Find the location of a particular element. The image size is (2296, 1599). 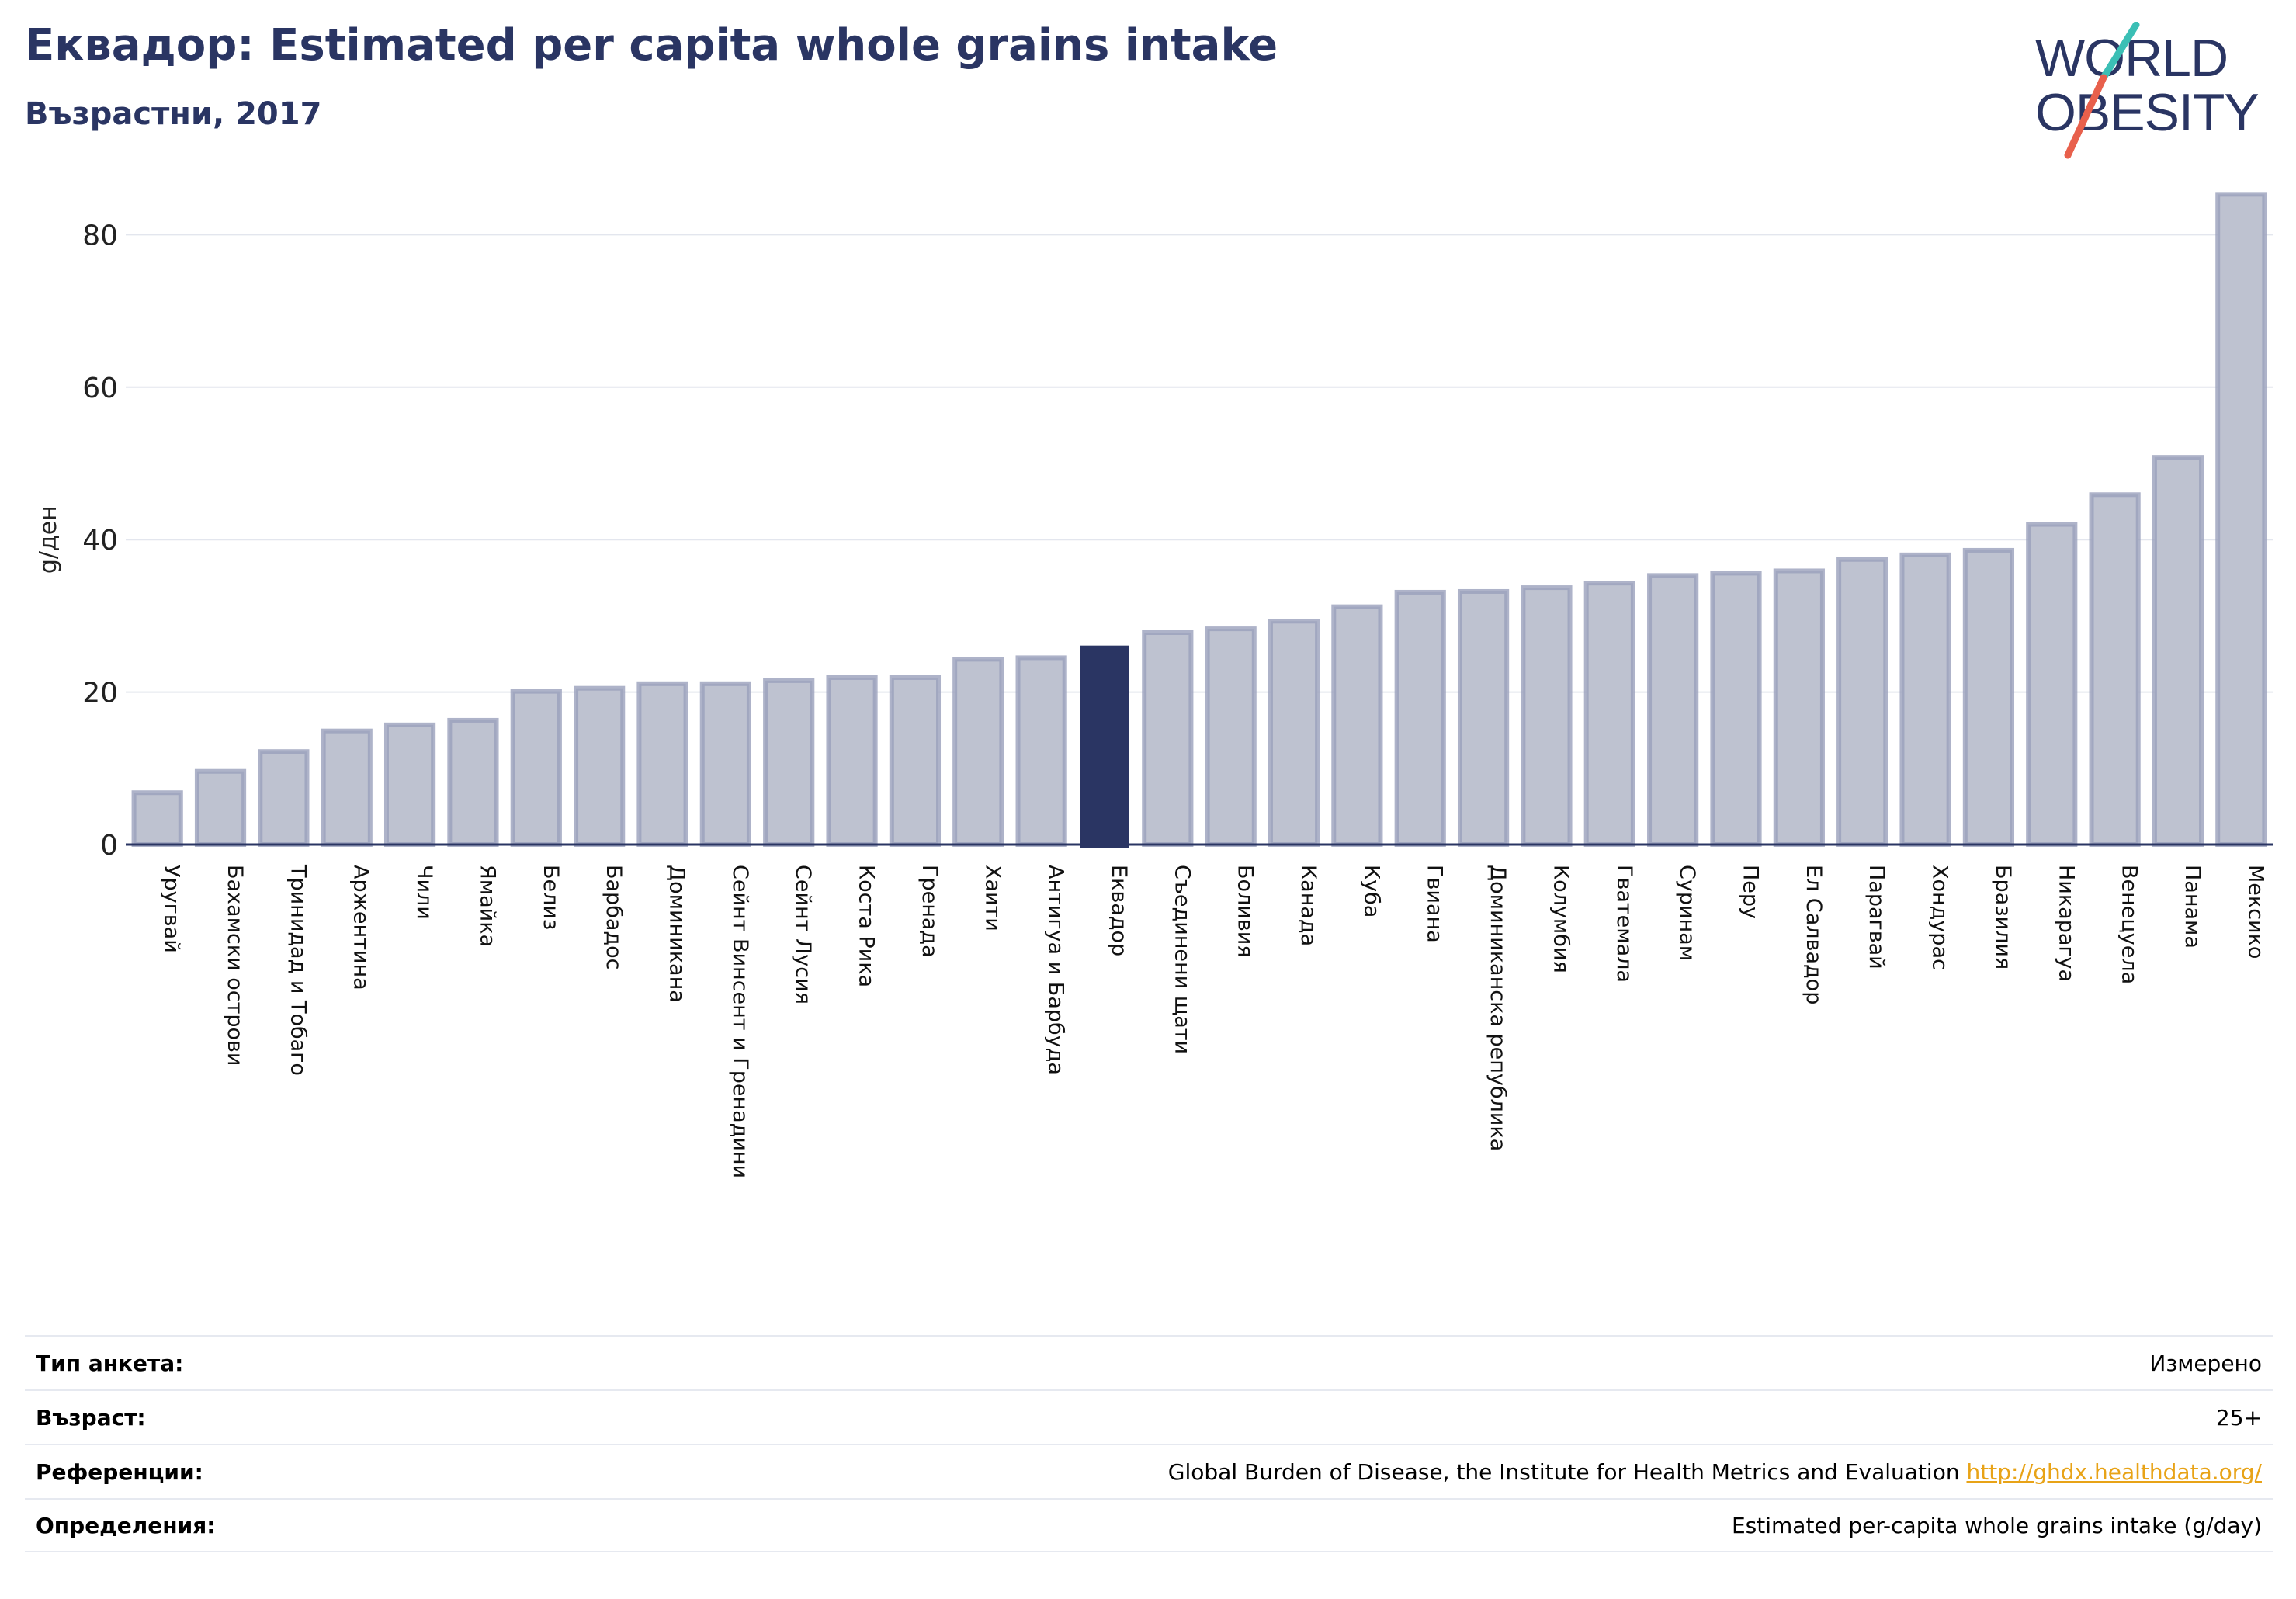

world-obesity-logo: WORLD OBESITY is located at coordinates (2147, 90).